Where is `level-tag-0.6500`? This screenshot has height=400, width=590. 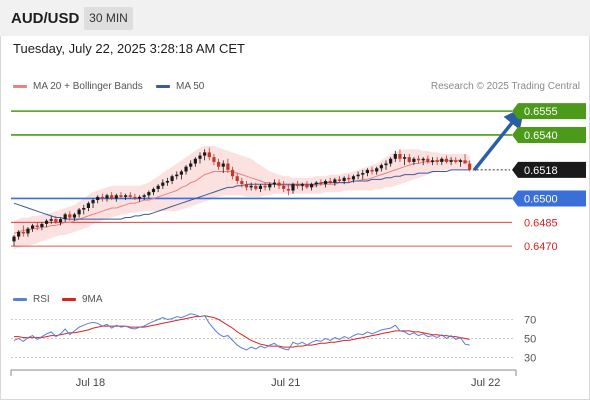
level-tag-0.6500 is located at coordinates (549, 198).